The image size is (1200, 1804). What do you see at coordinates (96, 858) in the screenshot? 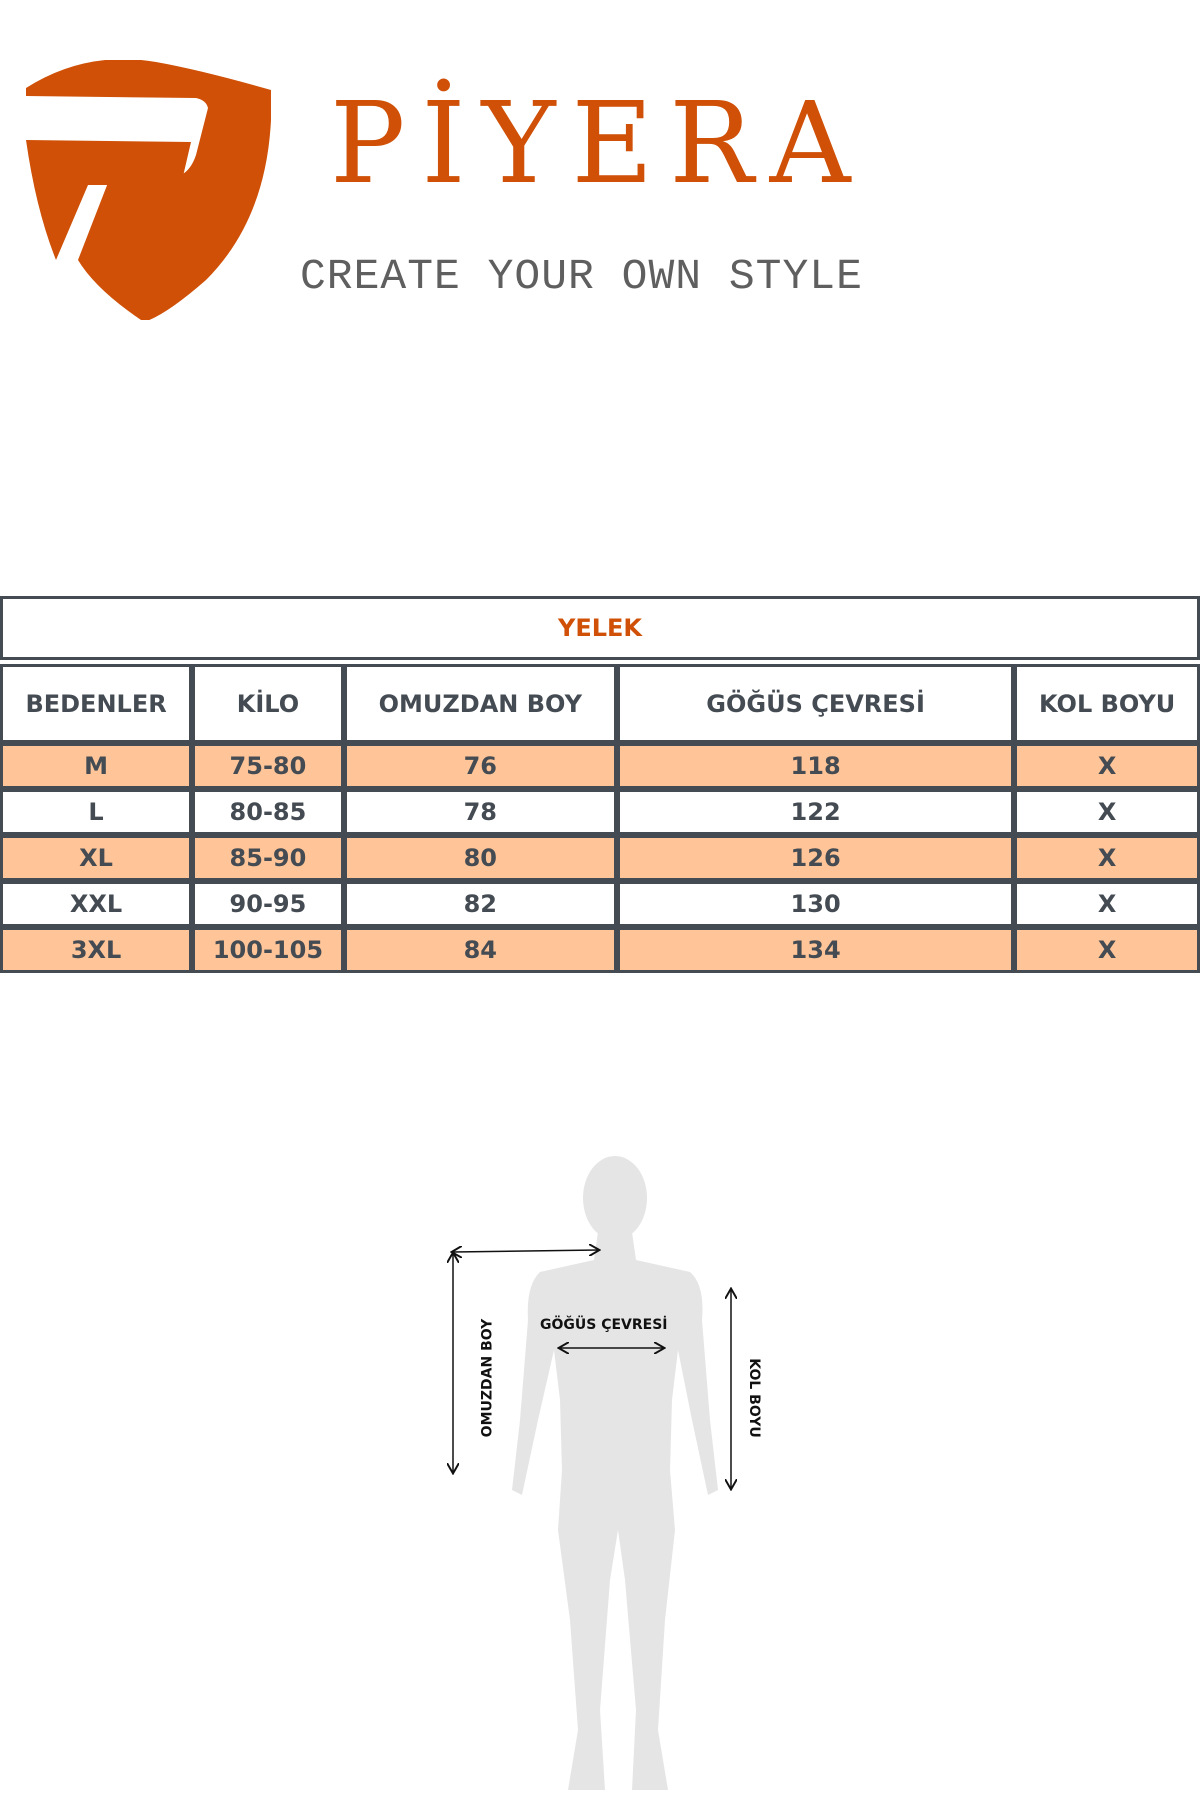
I see `cell-size: XL` at bounding box center [96, 858].